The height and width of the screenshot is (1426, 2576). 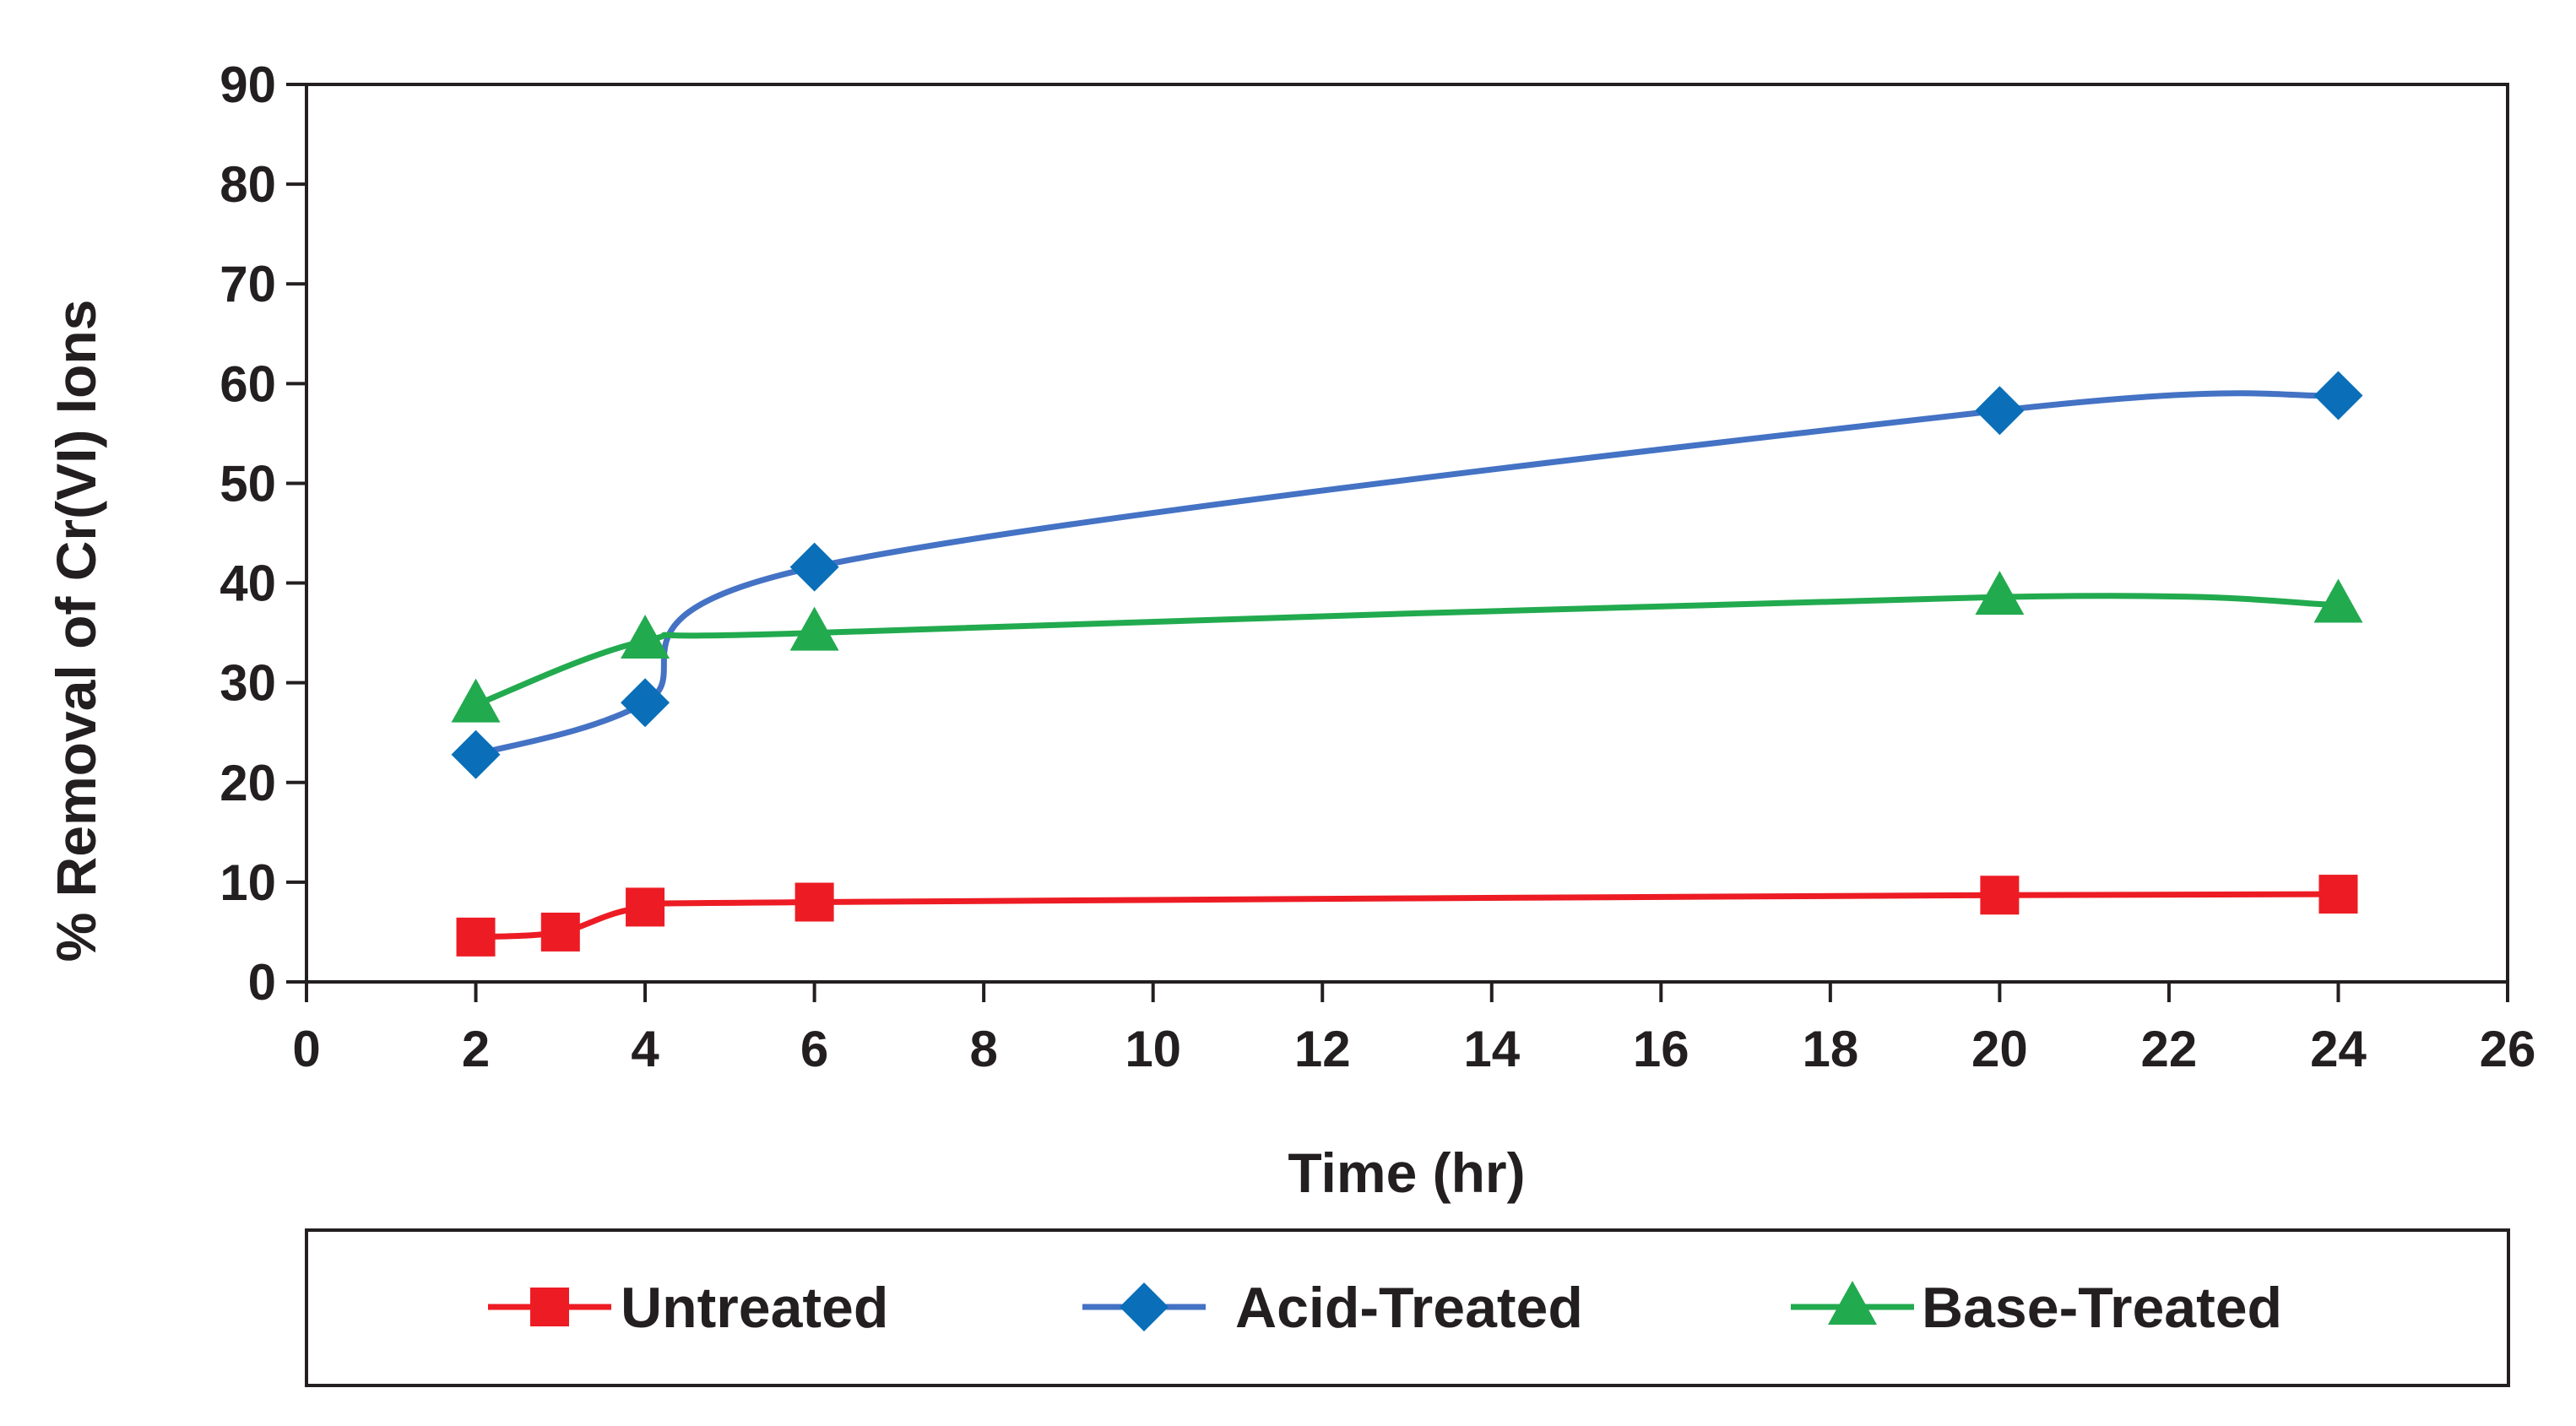 I want to click on x-axis: 0 2 4 6 8 10 12 14 16 18 20 22 24 26, so click(x=1414, y=1029).